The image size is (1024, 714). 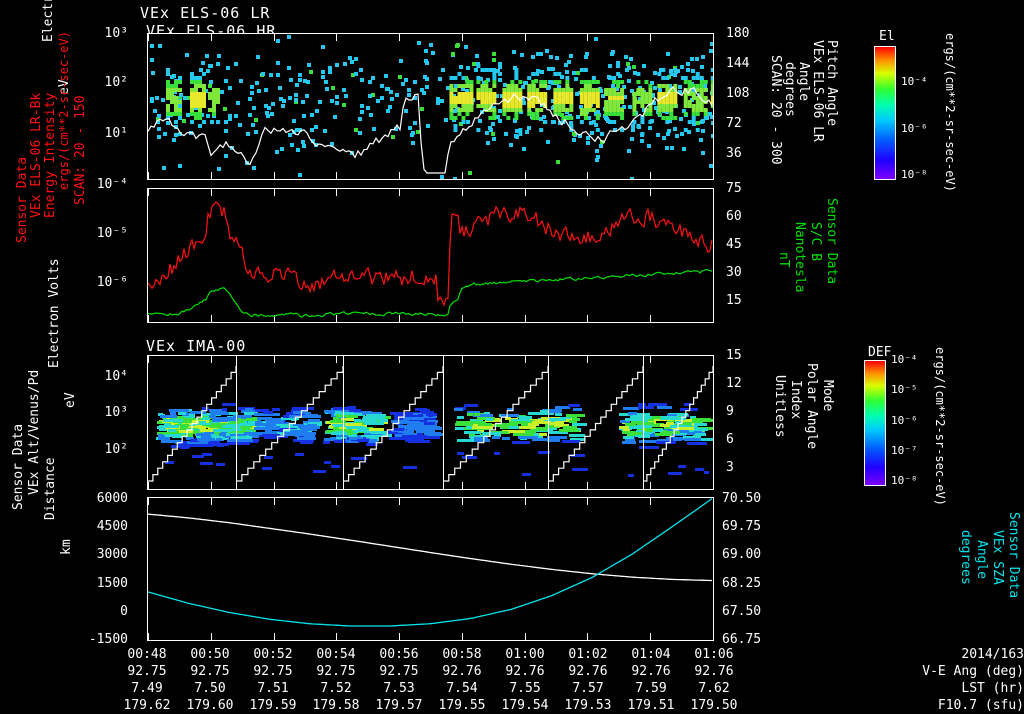 What do you see at coordinates (992, 688) in the screenshot?
I see `table-rowlabel-lst: LST (hr)` at bounding box center [992, 688].